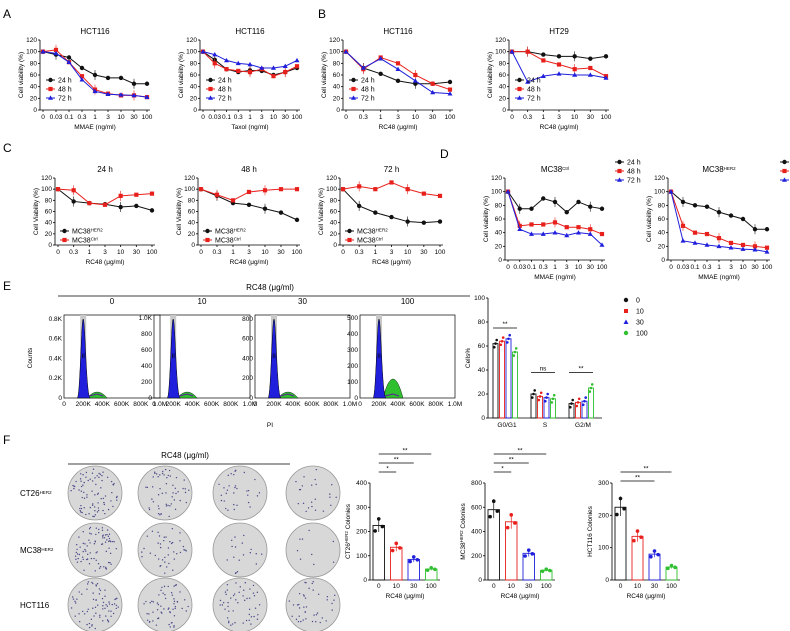 This screenshot has width=790, height=631. What do you see at coordinates (640, 312) in the screenshot?
I see `legend-label: 10` at bounding box center [640, 312].